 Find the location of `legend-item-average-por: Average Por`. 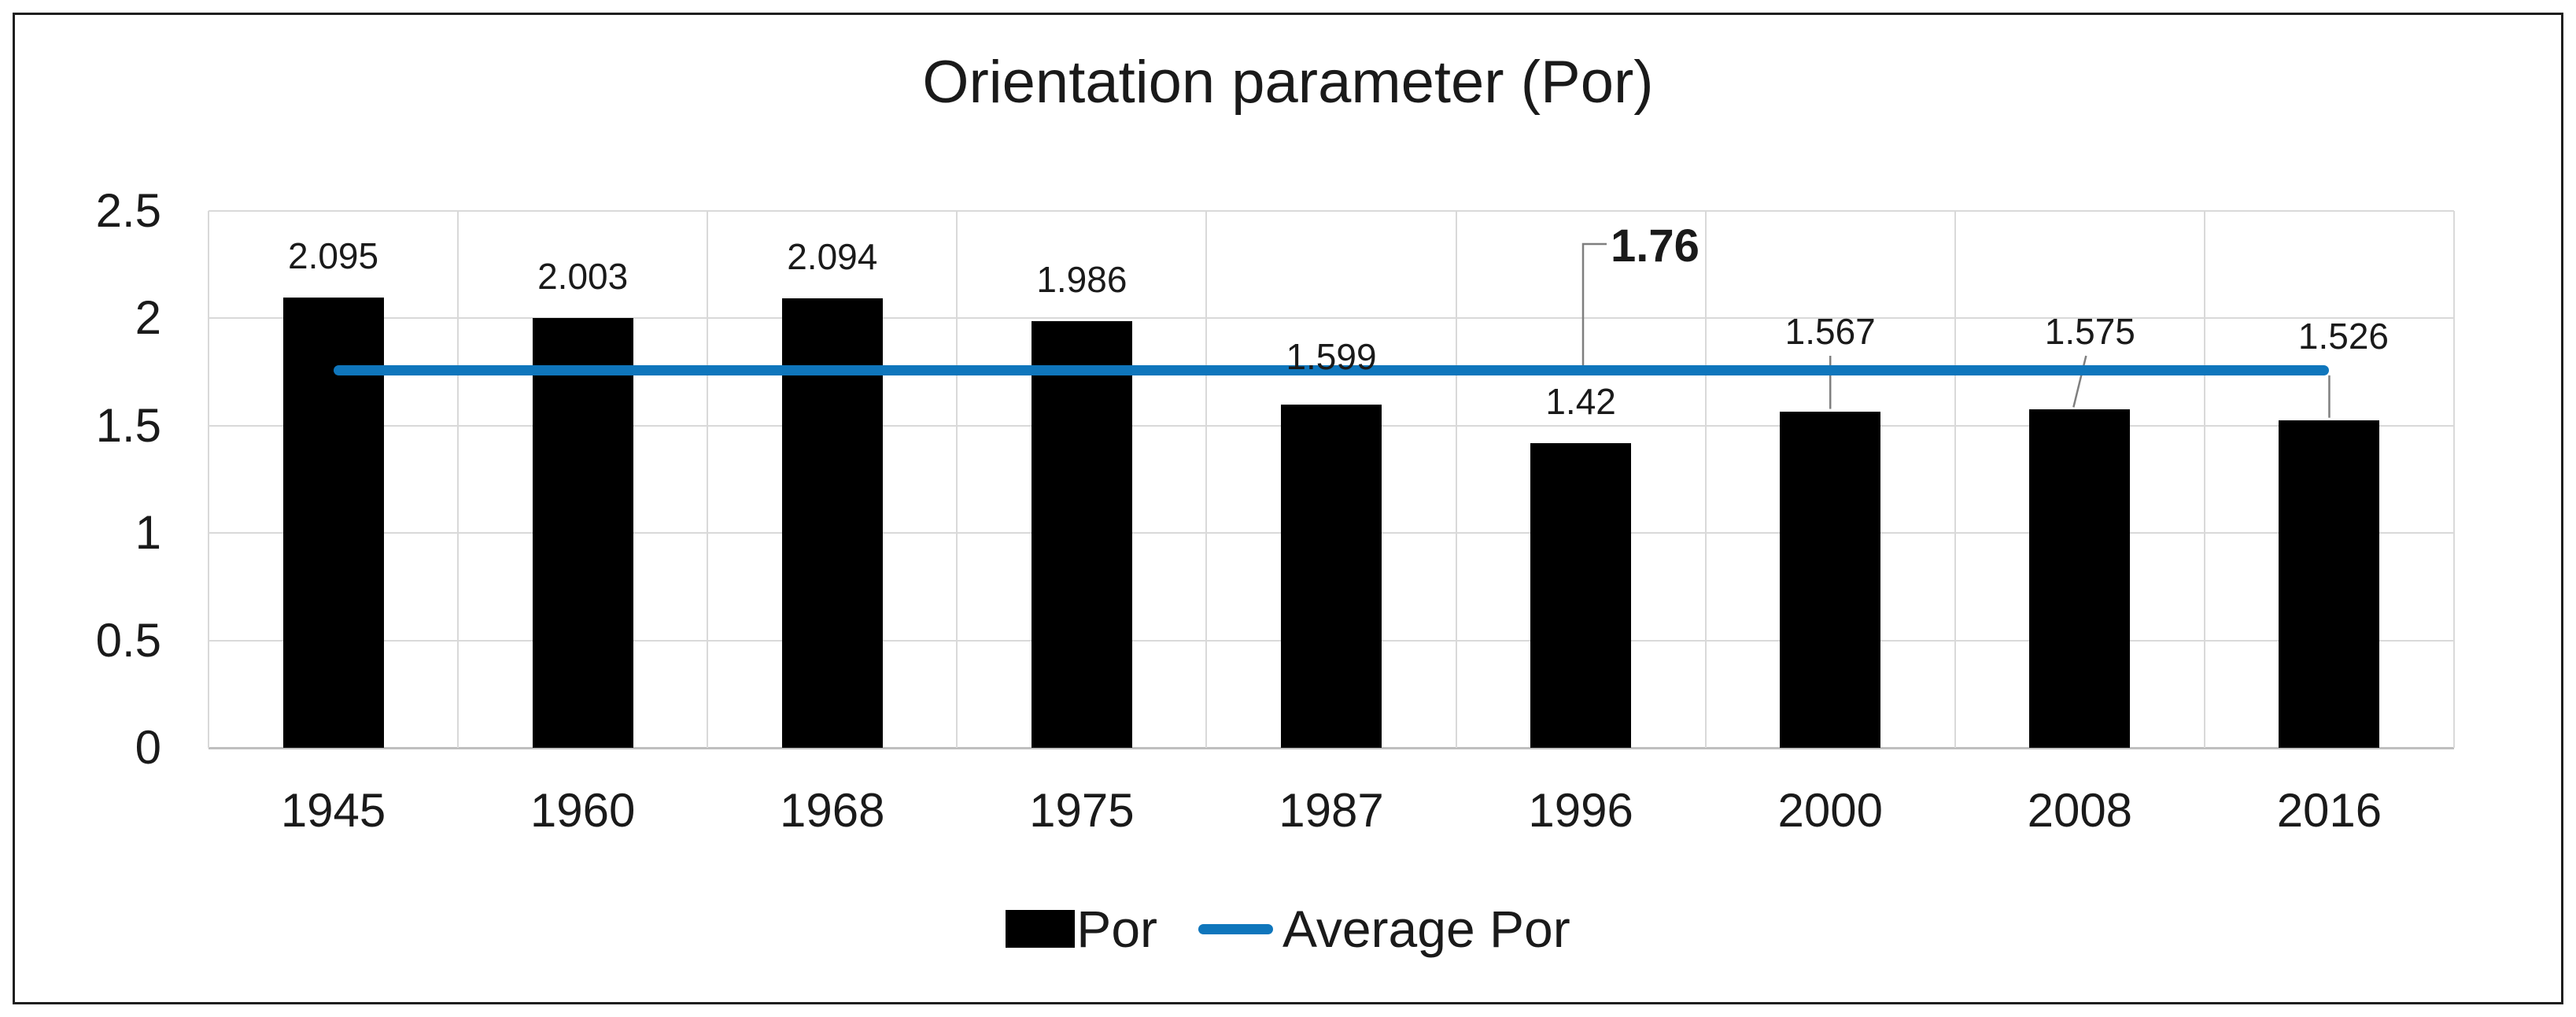

legend-item-average-por: Average Por is located at coordinates (1384, 929).